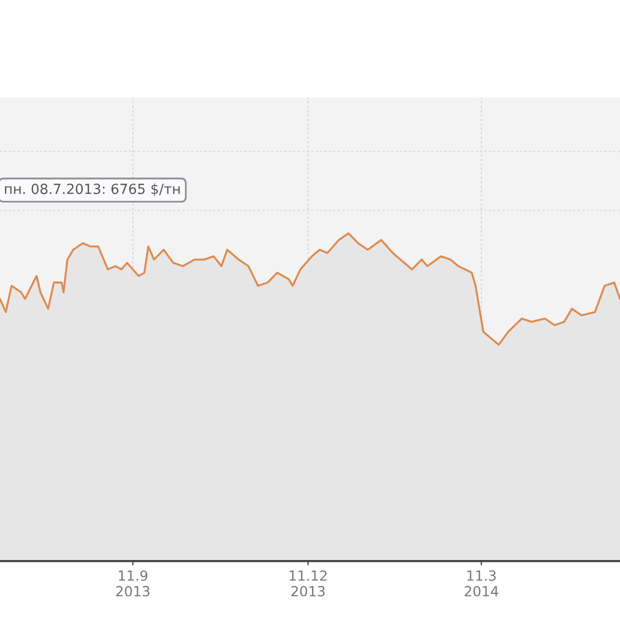 Image resolution: width=620 pixels, height=620 pixels. I want to click on text: пн. 08.7.2013: 6765 $/тн, so click(92, 189).